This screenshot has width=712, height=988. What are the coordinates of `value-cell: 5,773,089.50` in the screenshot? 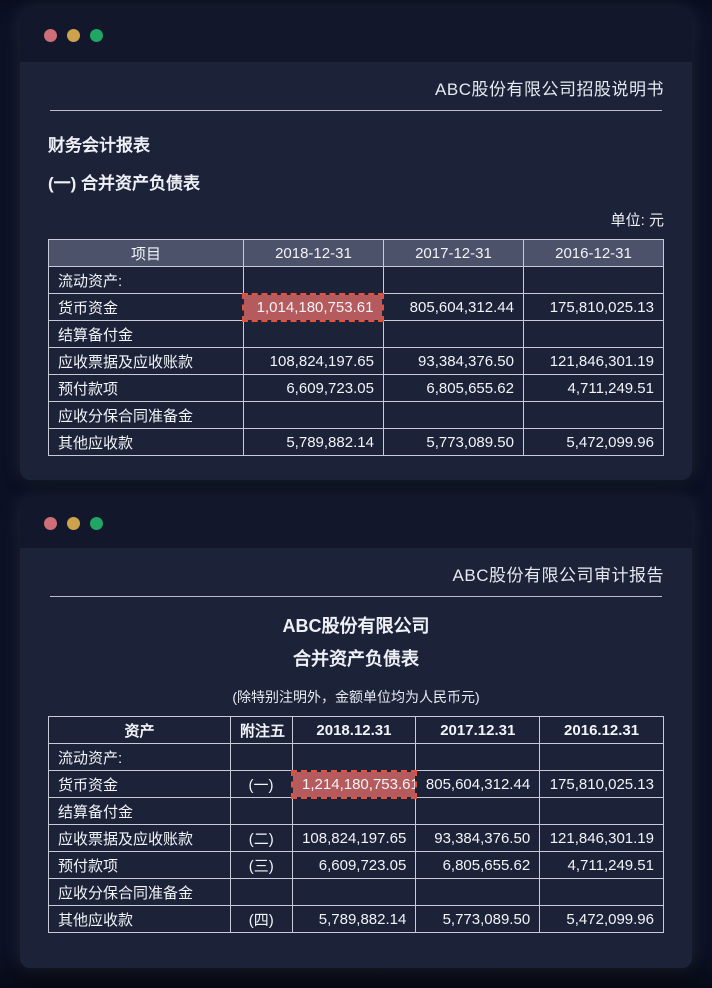 It's located at (453, 442).